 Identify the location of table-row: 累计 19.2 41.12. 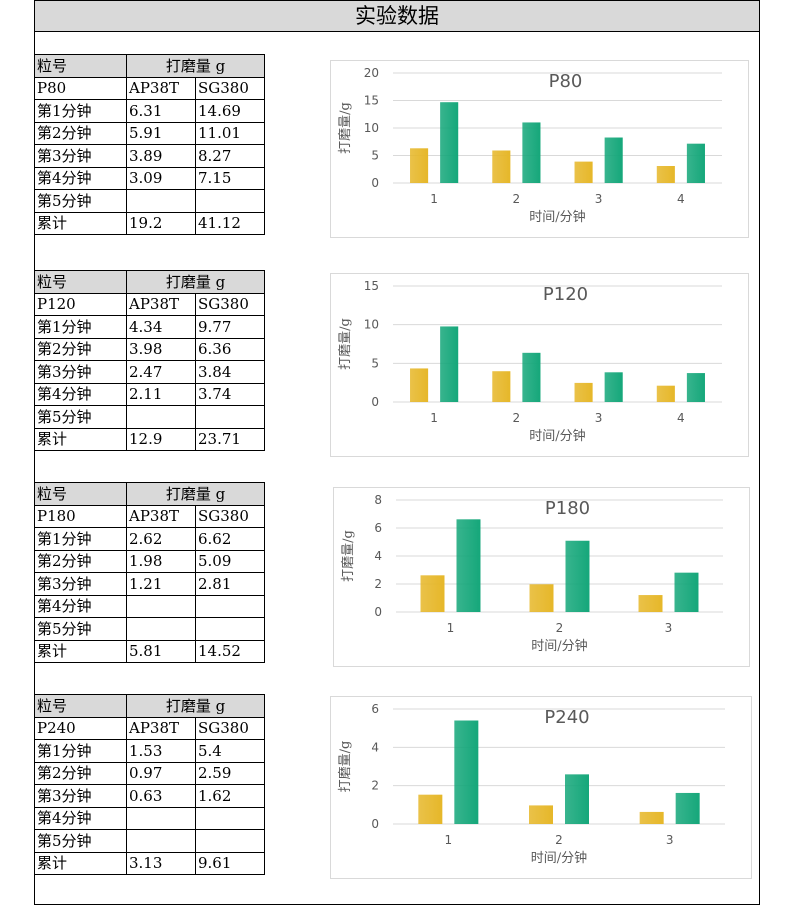
(149, 223).